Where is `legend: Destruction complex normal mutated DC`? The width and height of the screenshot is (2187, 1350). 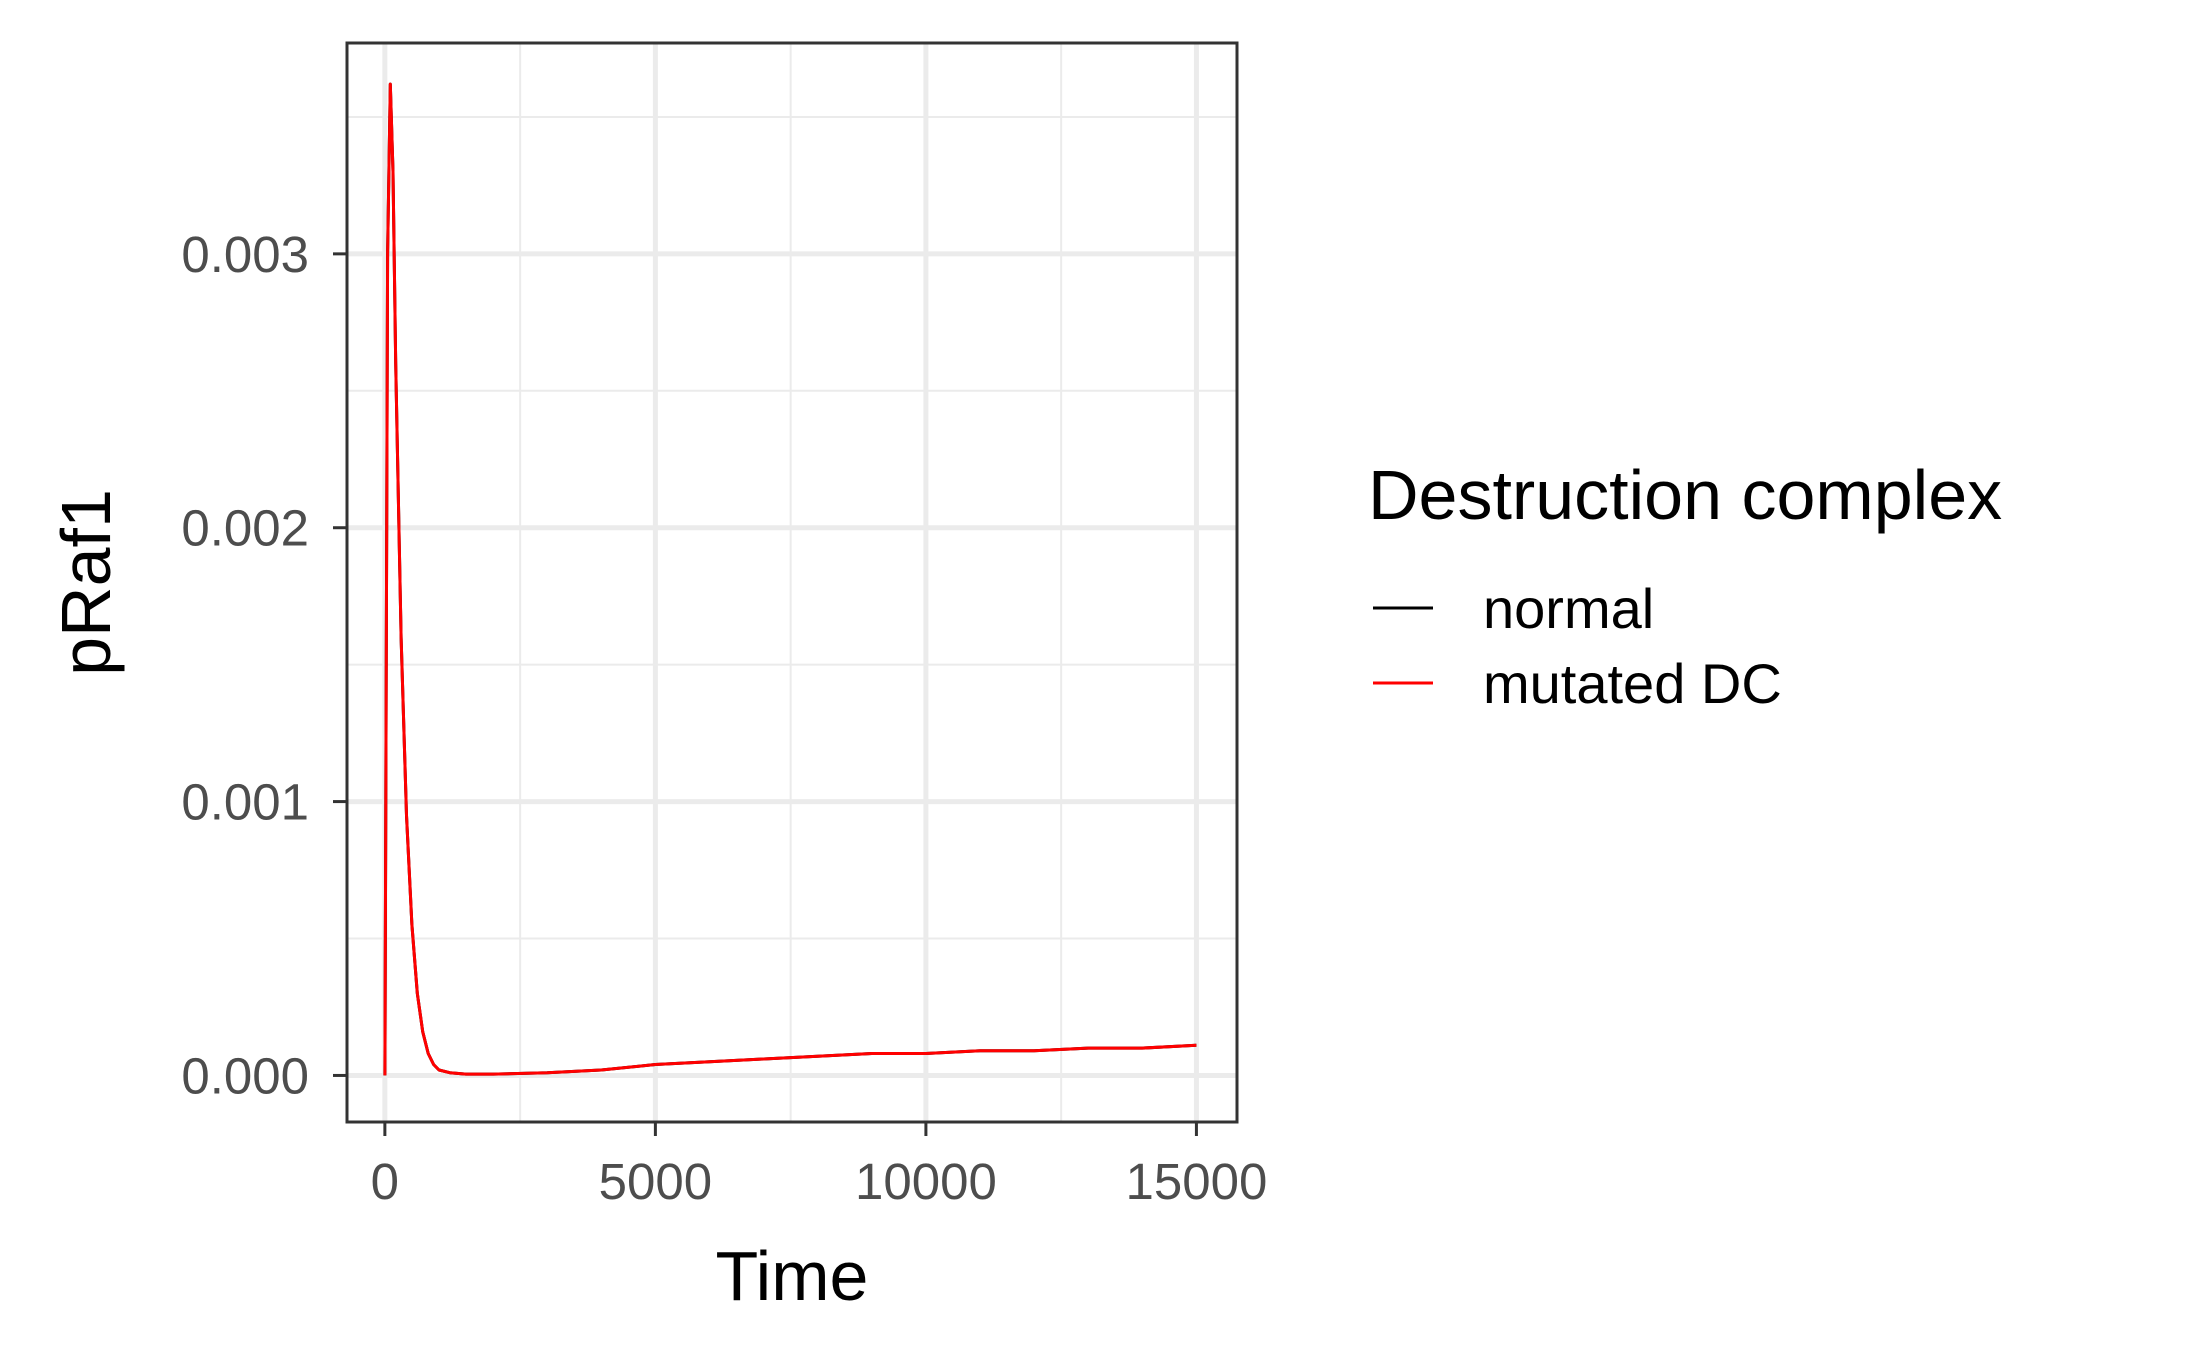 legend: Destruction complex normal mutated DC is located at coordinates (1685, 585).